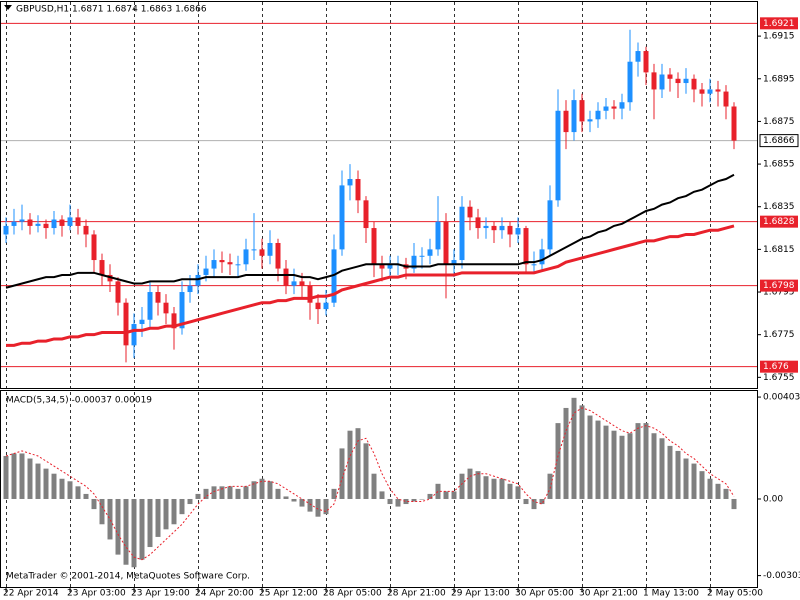  I want to click on y-tick-label: 0.00403, so click(781, 398).